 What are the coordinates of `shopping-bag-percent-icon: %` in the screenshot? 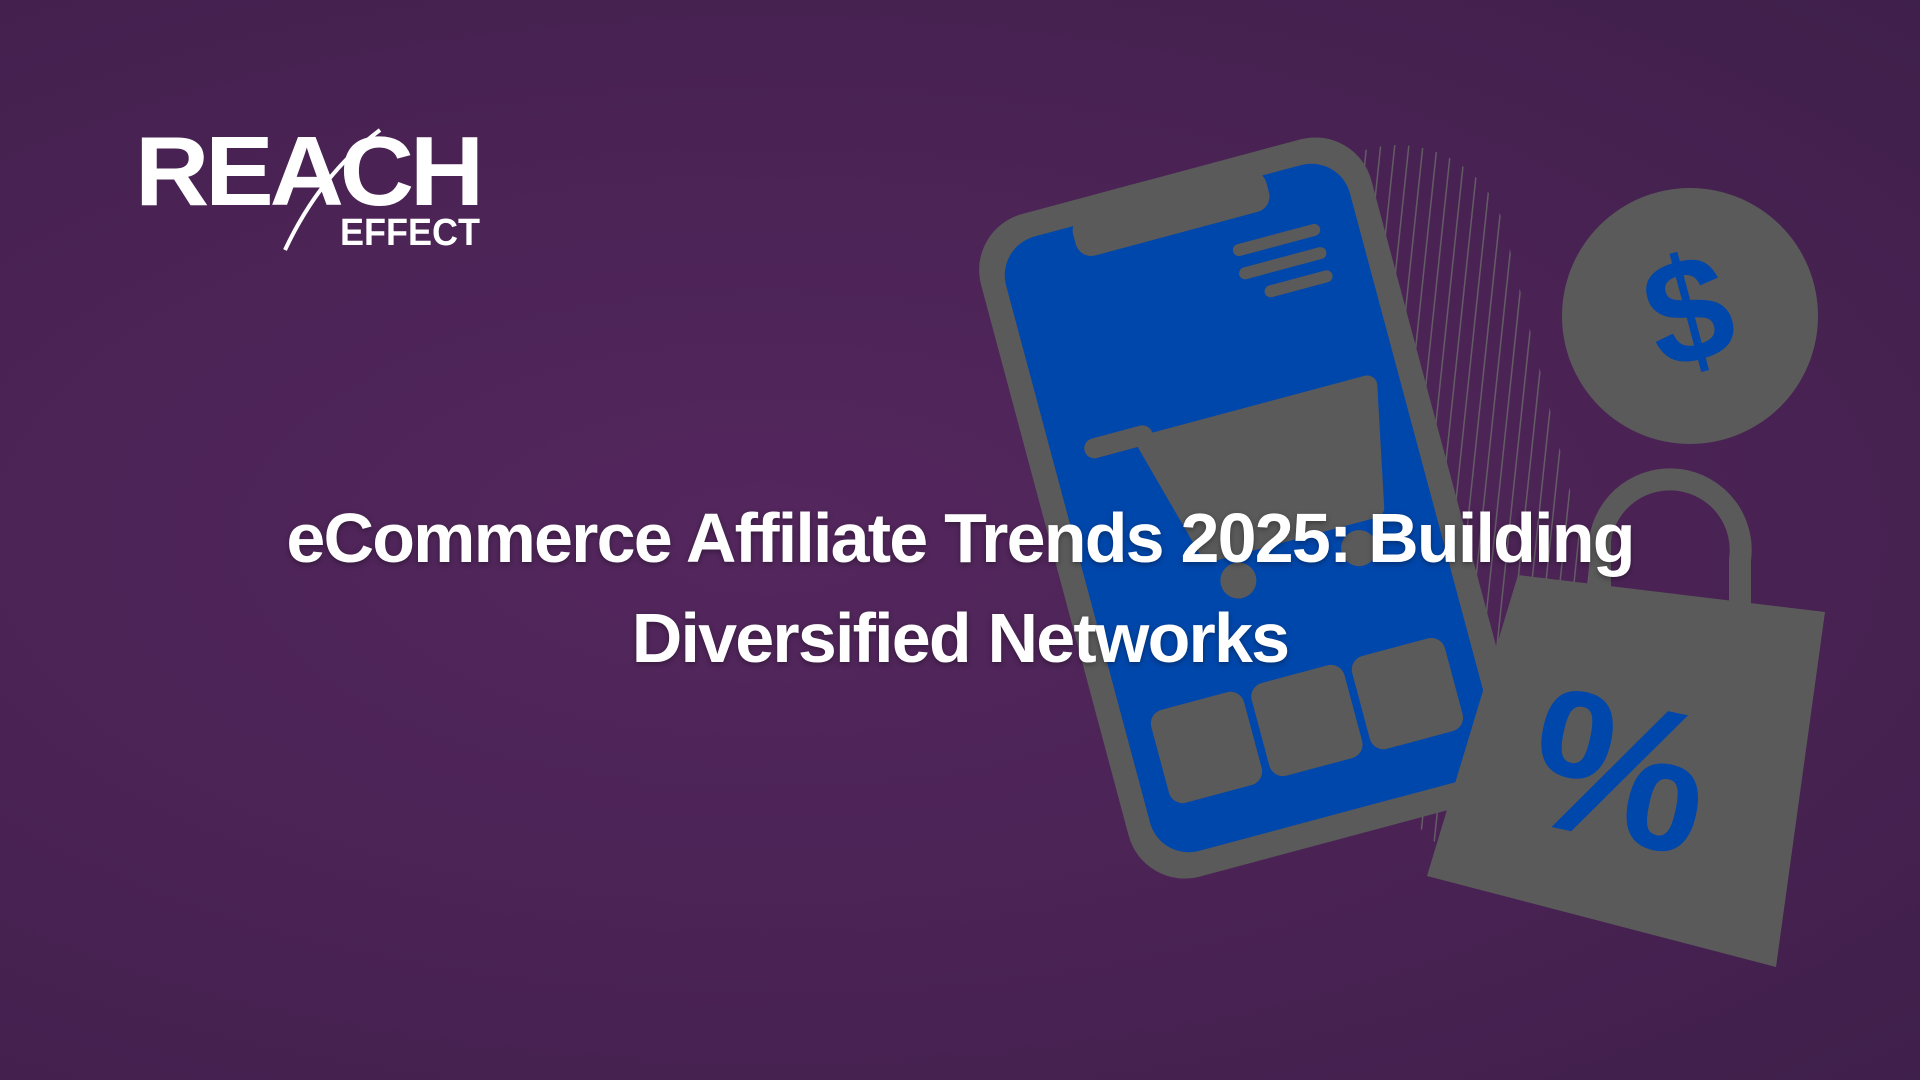 It's located at (1626, 717).